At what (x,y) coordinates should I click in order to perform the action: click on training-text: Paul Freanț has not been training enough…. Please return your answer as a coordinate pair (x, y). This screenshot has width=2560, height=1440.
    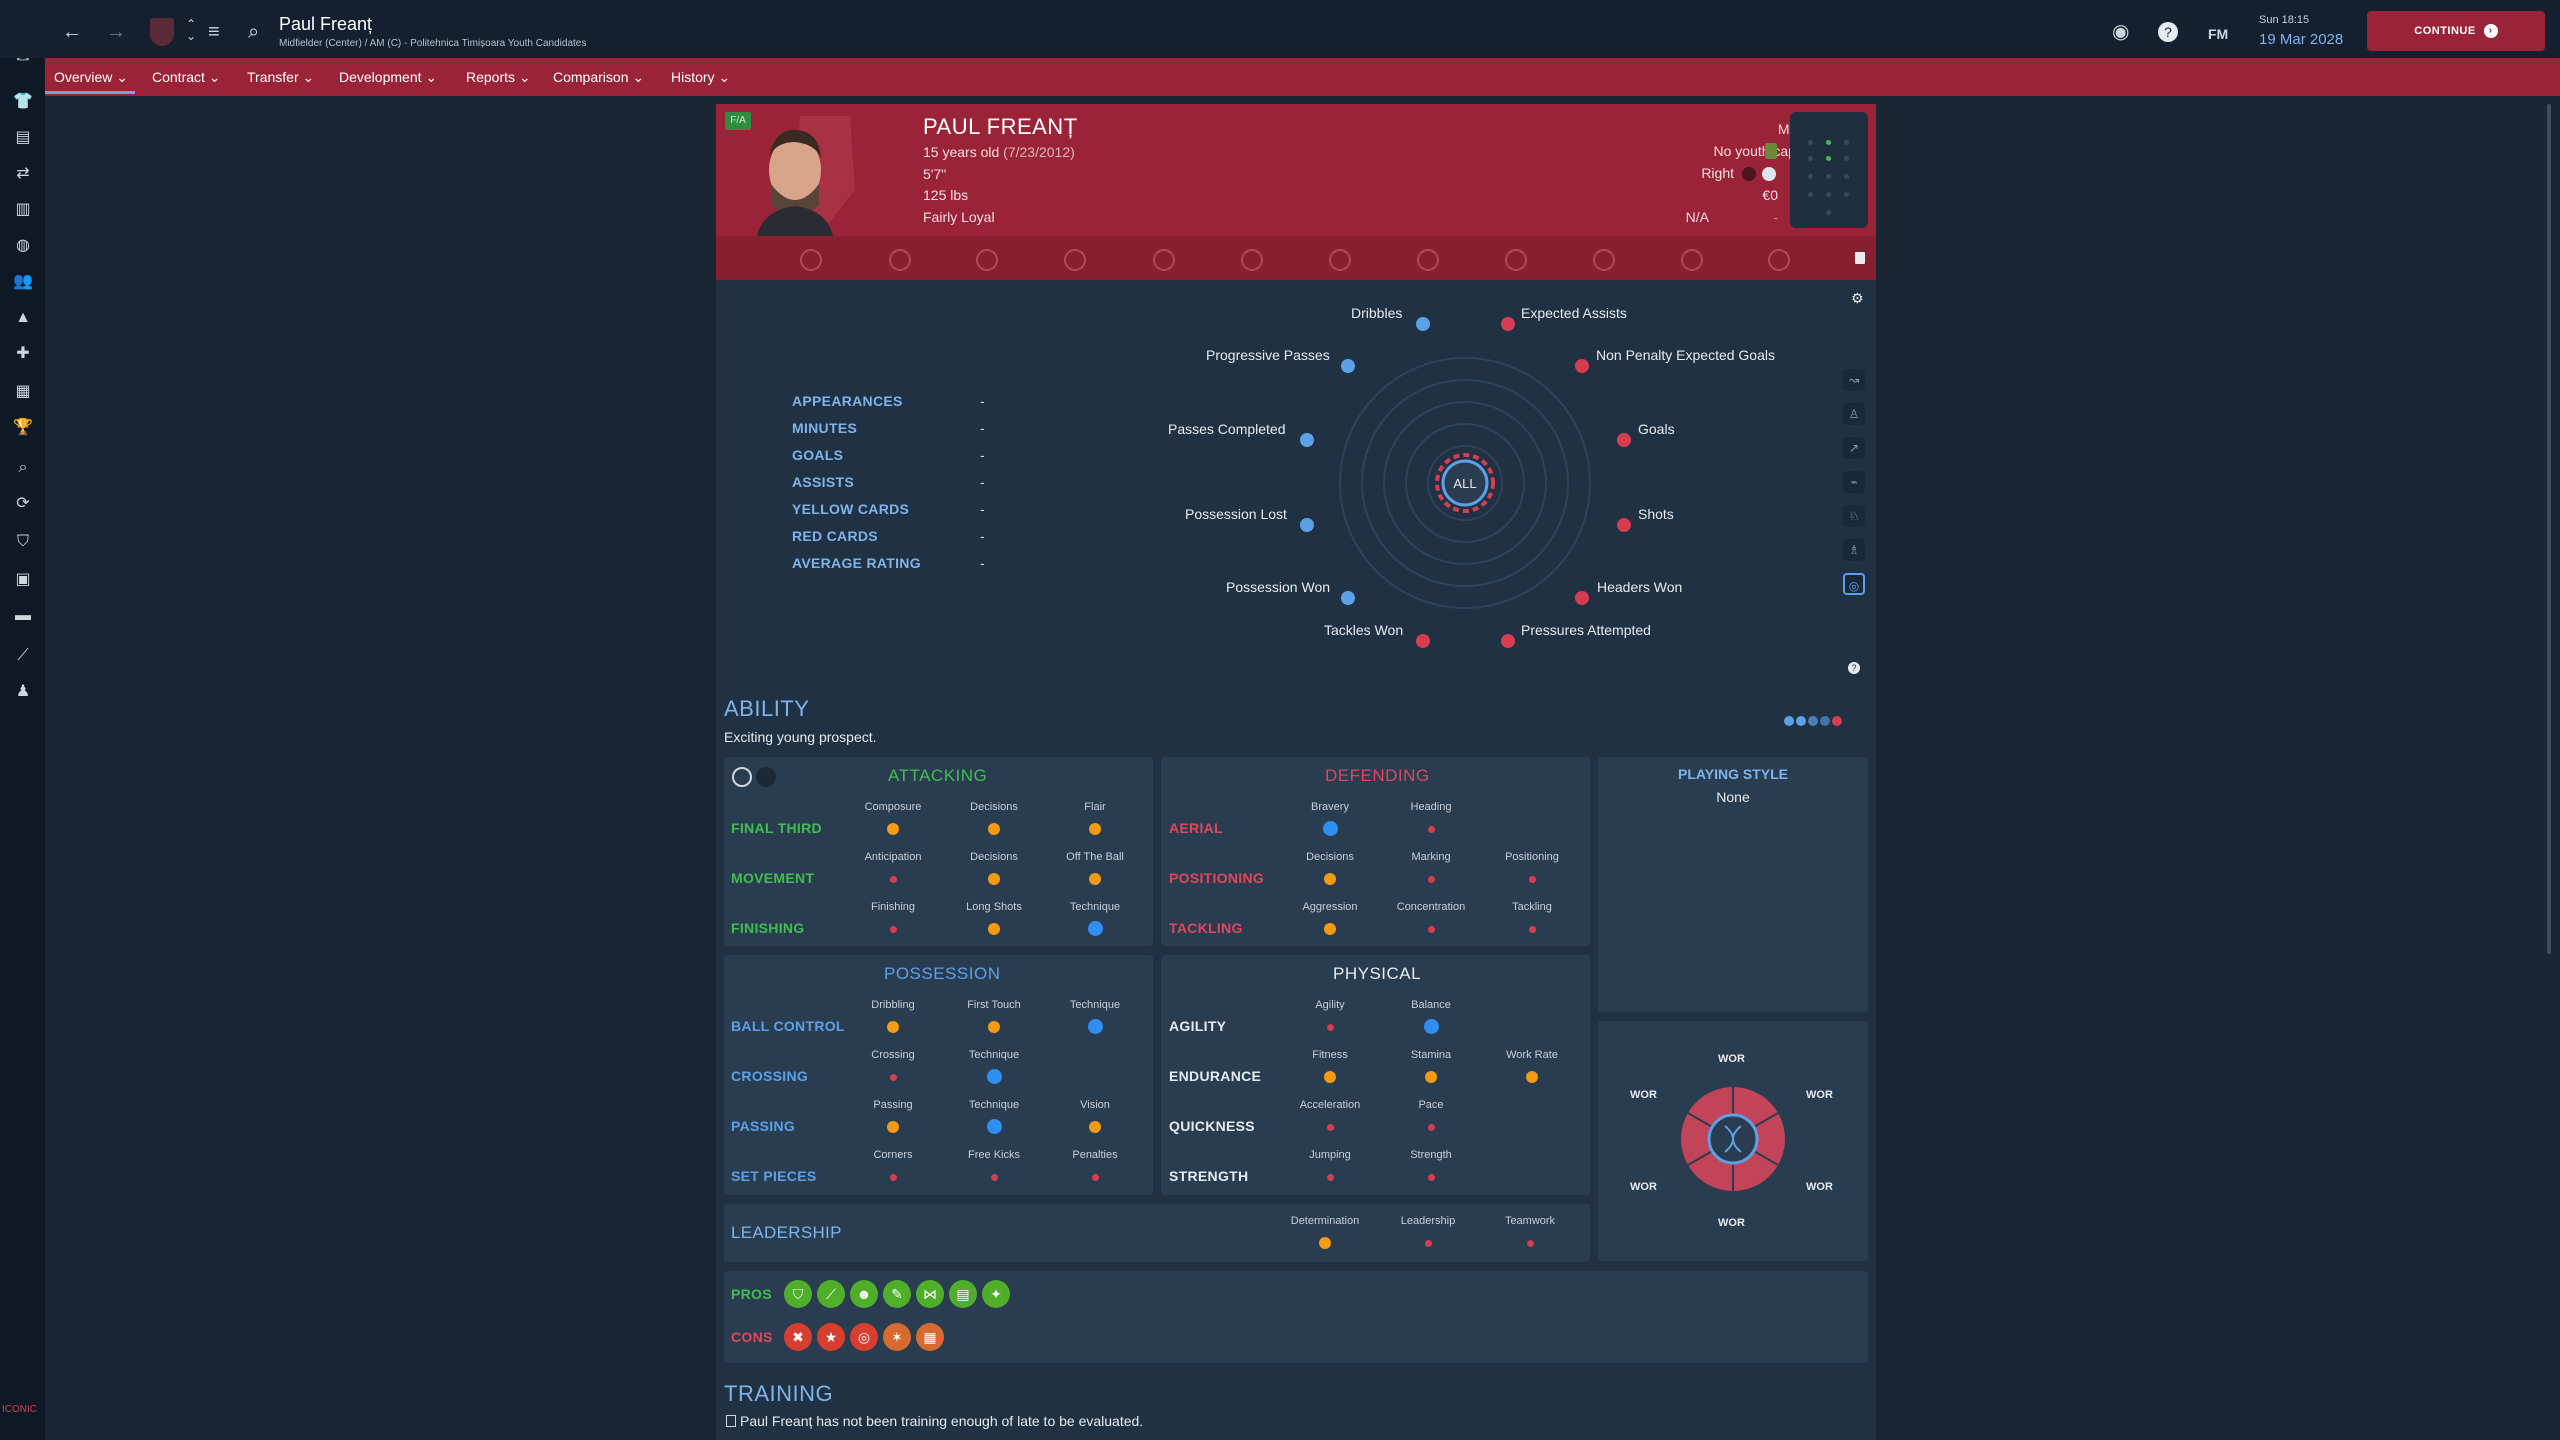
    Looking at the image, I should click on (942, 1421).